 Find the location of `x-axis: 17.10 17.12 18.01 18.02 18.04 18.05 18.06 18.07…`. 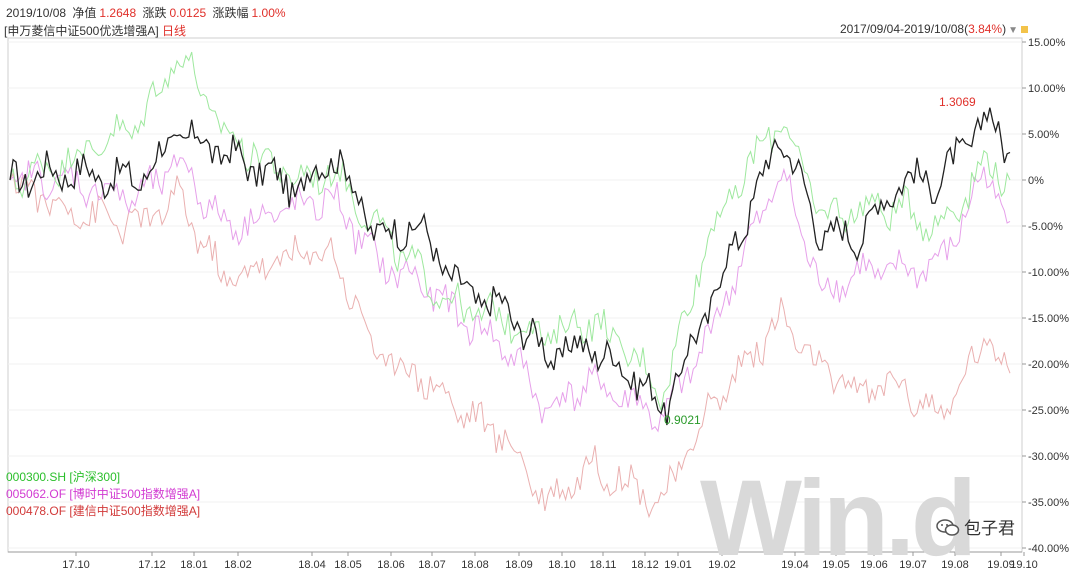

x-axis: 17.10 17.12 18.01 18.02 18.04 18.05 18.06 18.07… is located at coordinates (523, 561).